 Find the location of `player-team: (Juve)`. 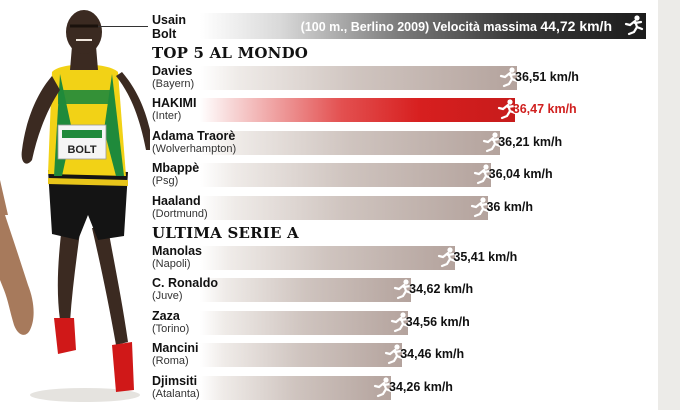

player-team: (Juve) is located at coordinates (167, 296).